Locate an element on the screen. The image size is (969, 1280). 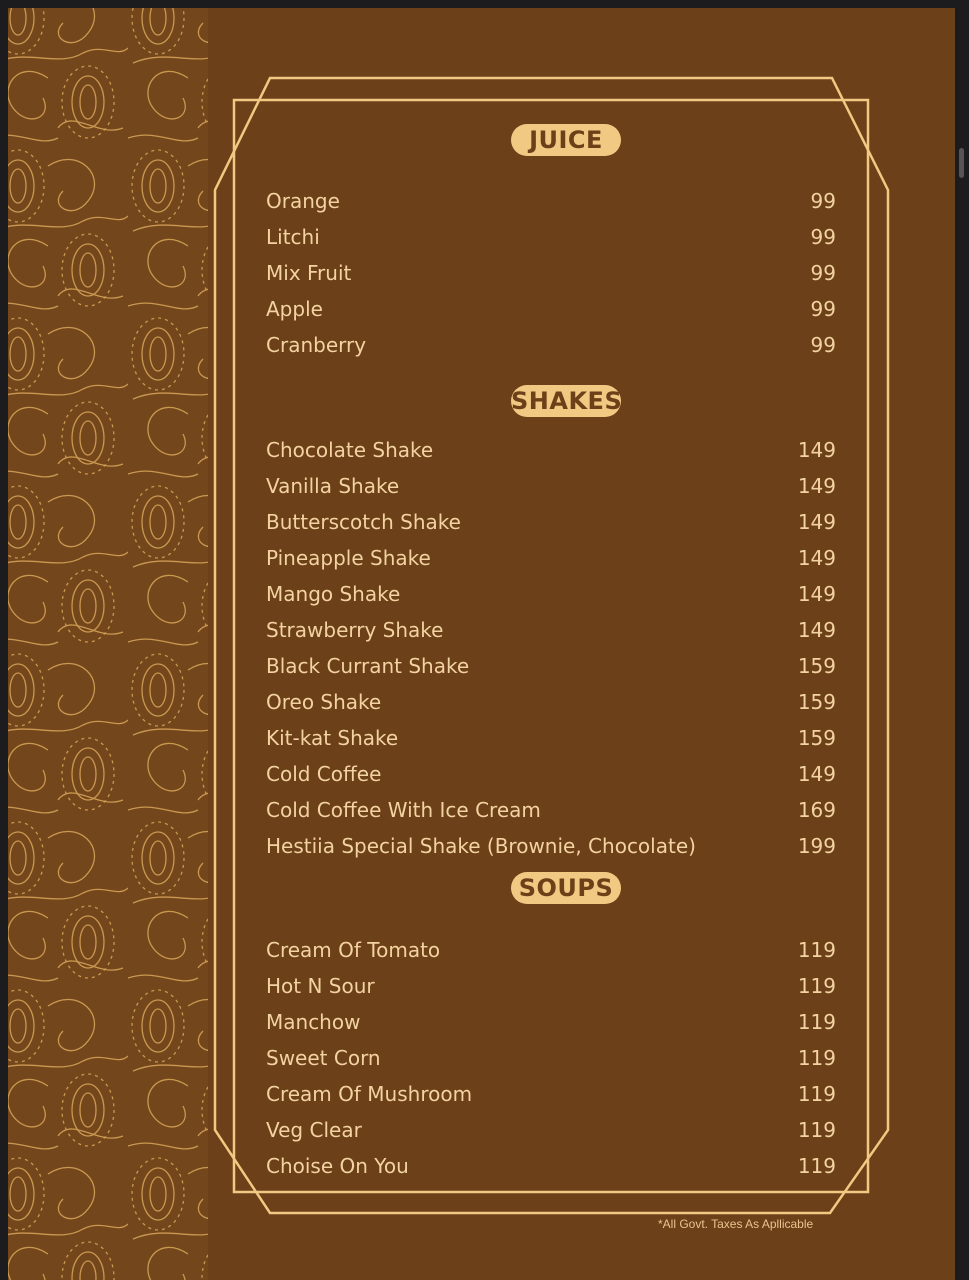
menu-item: Cream Of Mushroom 119 is located at coordinates (551, 1094).